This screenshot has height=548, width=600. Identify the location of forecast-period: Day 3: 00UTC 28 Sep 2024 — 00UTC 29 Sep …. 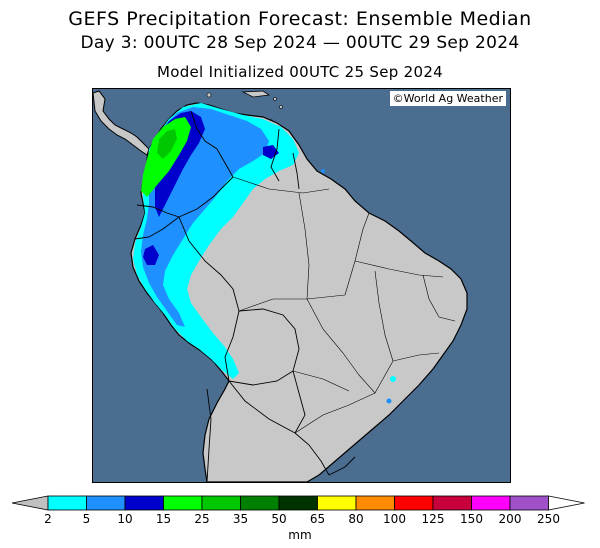
(300, 43).